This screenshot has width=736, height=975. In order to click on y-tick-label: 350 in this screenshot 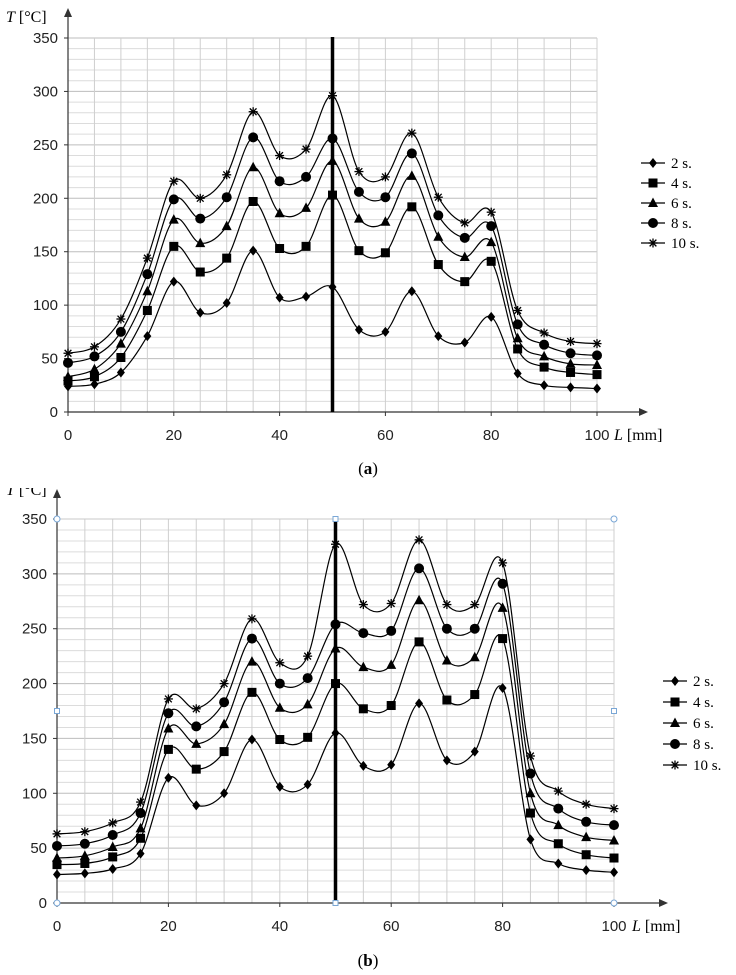, I will do `click(34, 519)`.